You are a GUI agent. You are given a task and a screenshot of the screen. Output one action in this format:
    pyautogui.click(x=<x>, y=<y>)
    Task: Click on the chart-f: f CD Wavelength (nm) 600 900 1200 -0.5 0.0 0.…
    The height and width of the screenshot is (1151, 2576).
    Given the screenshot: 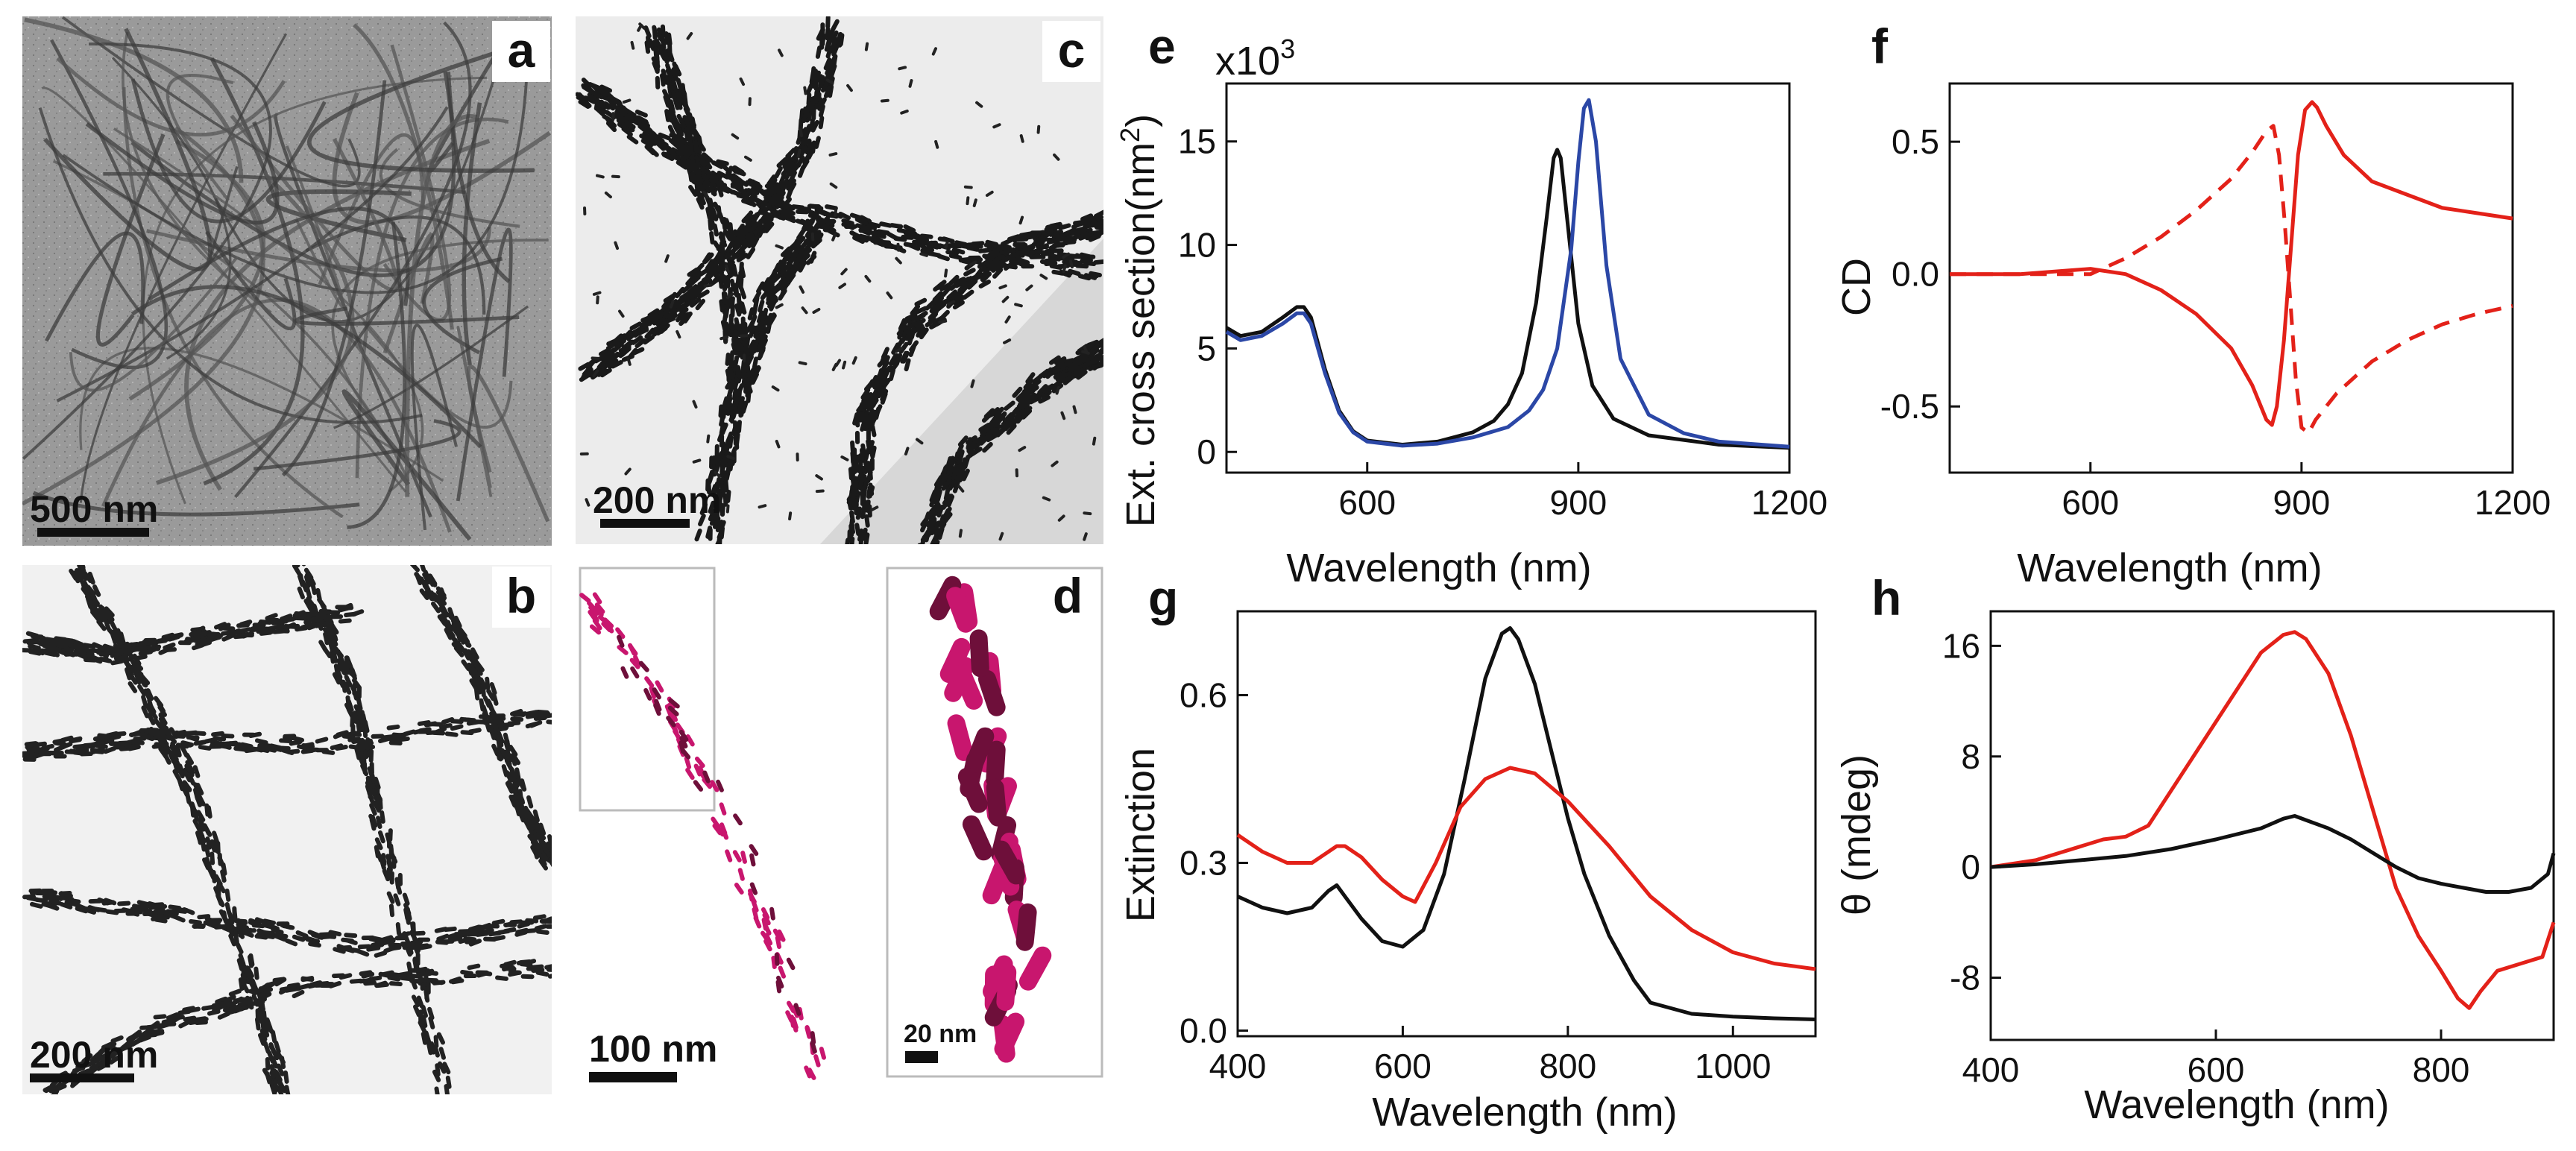 What is the action you would take?
    pyautogui.click(x=2192, y=304)
    